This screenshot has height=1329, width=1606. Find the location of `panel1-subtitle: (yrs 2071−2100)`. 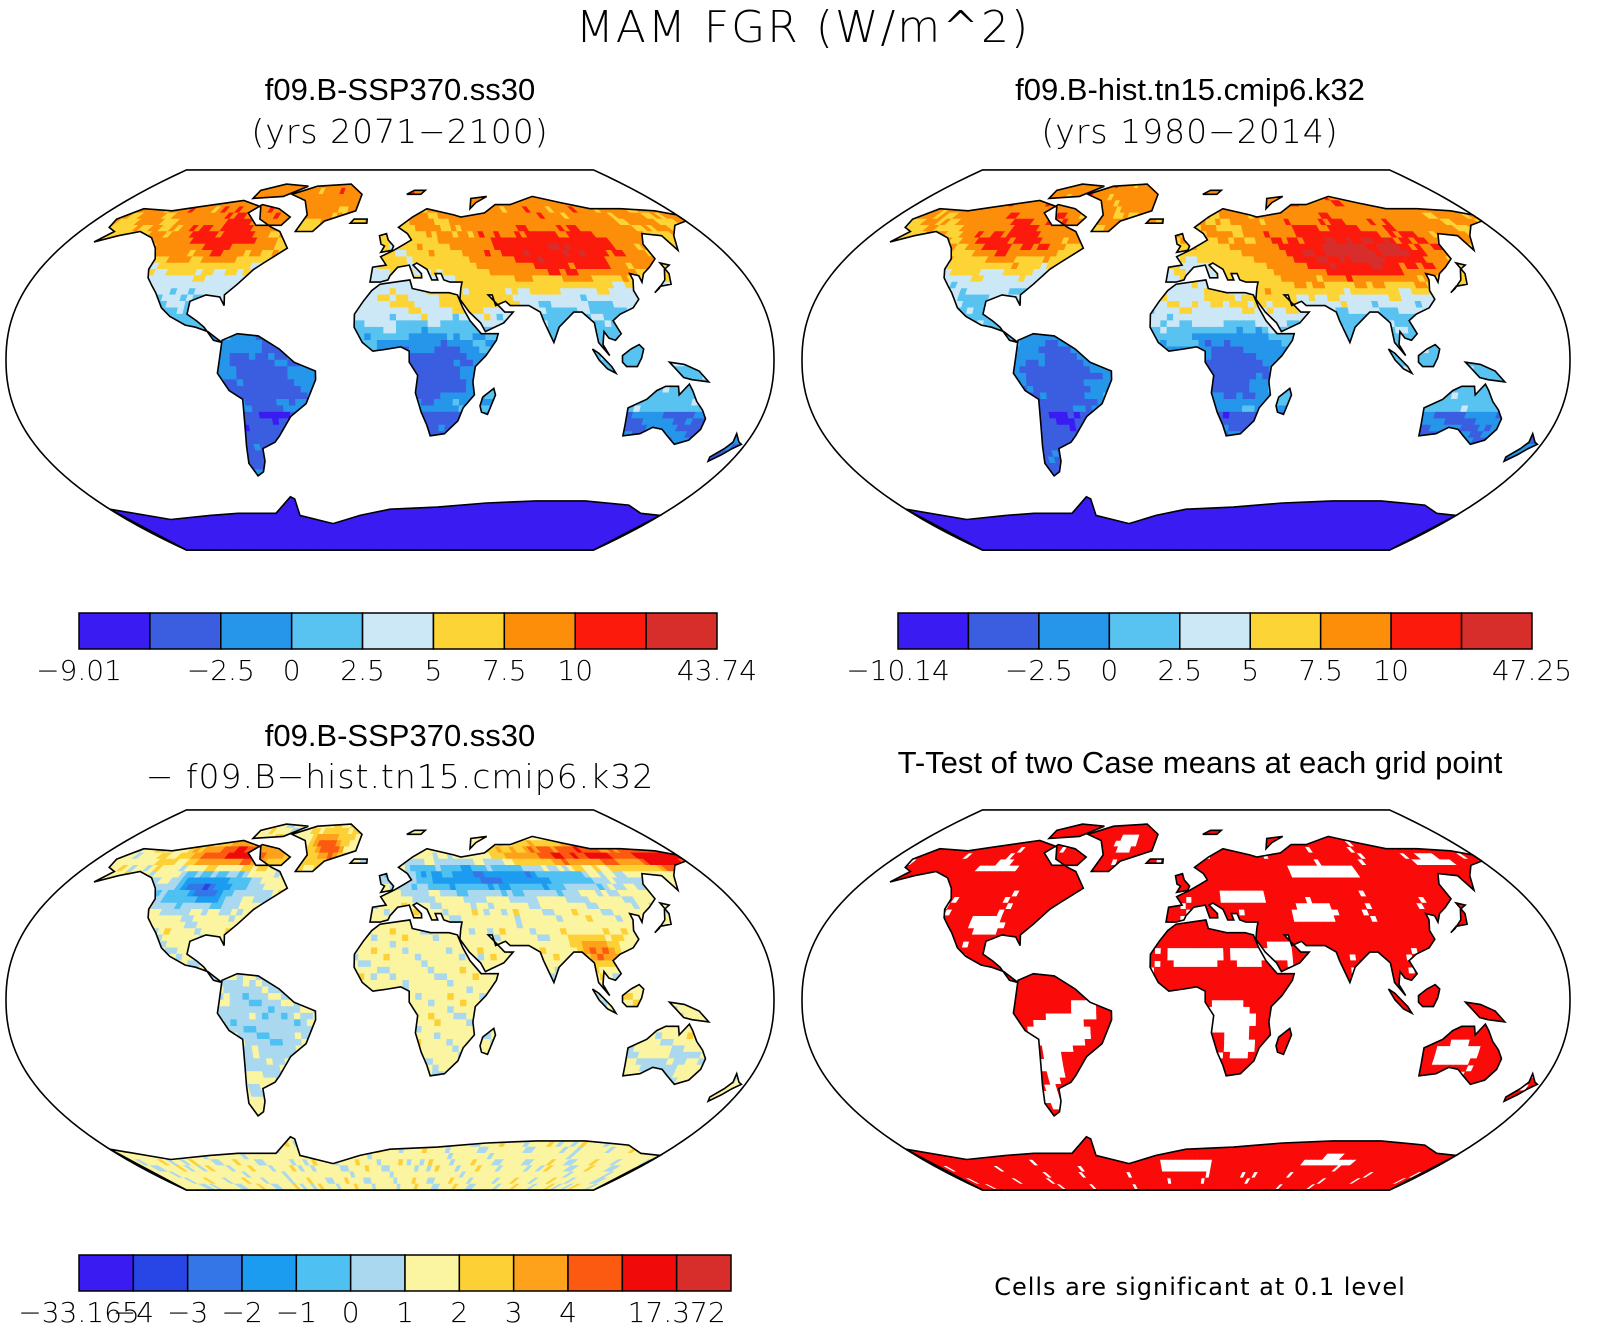

panel1-subtitle: (yrs 2071−2100) is located at coordinates (400, 131).